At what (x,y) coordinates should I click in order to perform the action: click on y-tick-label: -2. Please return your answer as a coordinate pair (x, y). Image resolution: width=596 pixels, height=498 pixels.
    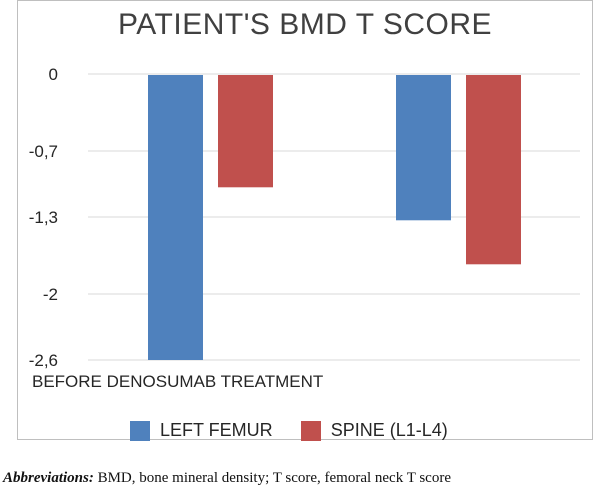
    Looking at the image, I should click on (50, 294).